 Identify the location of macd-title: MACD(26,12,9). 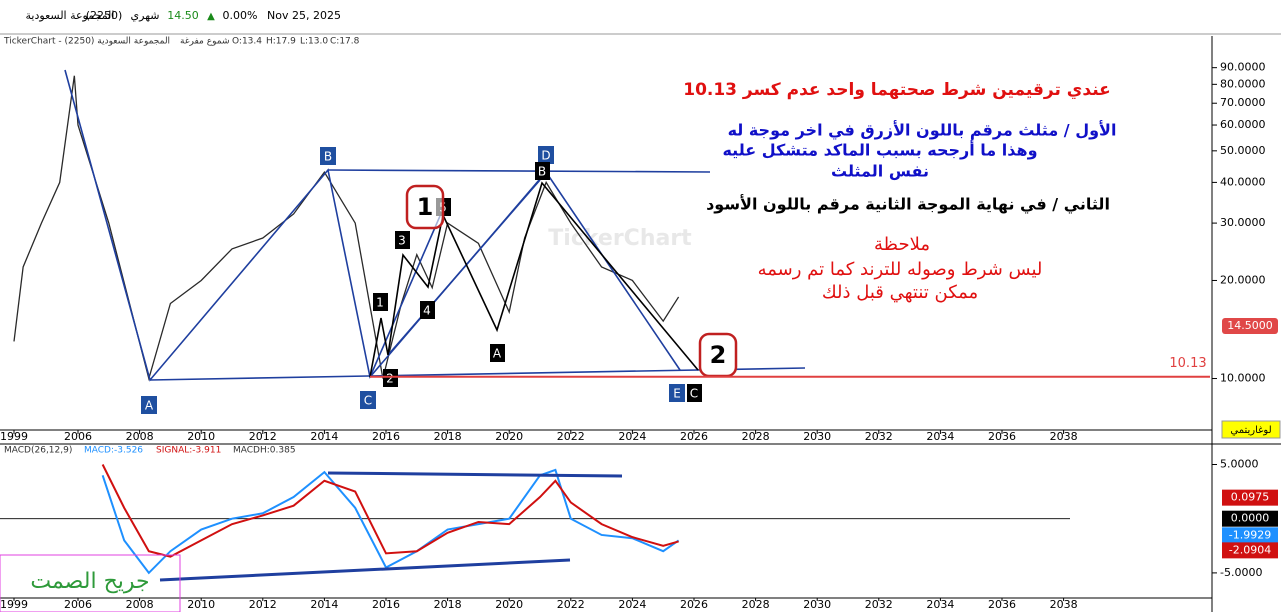
(38, 451).